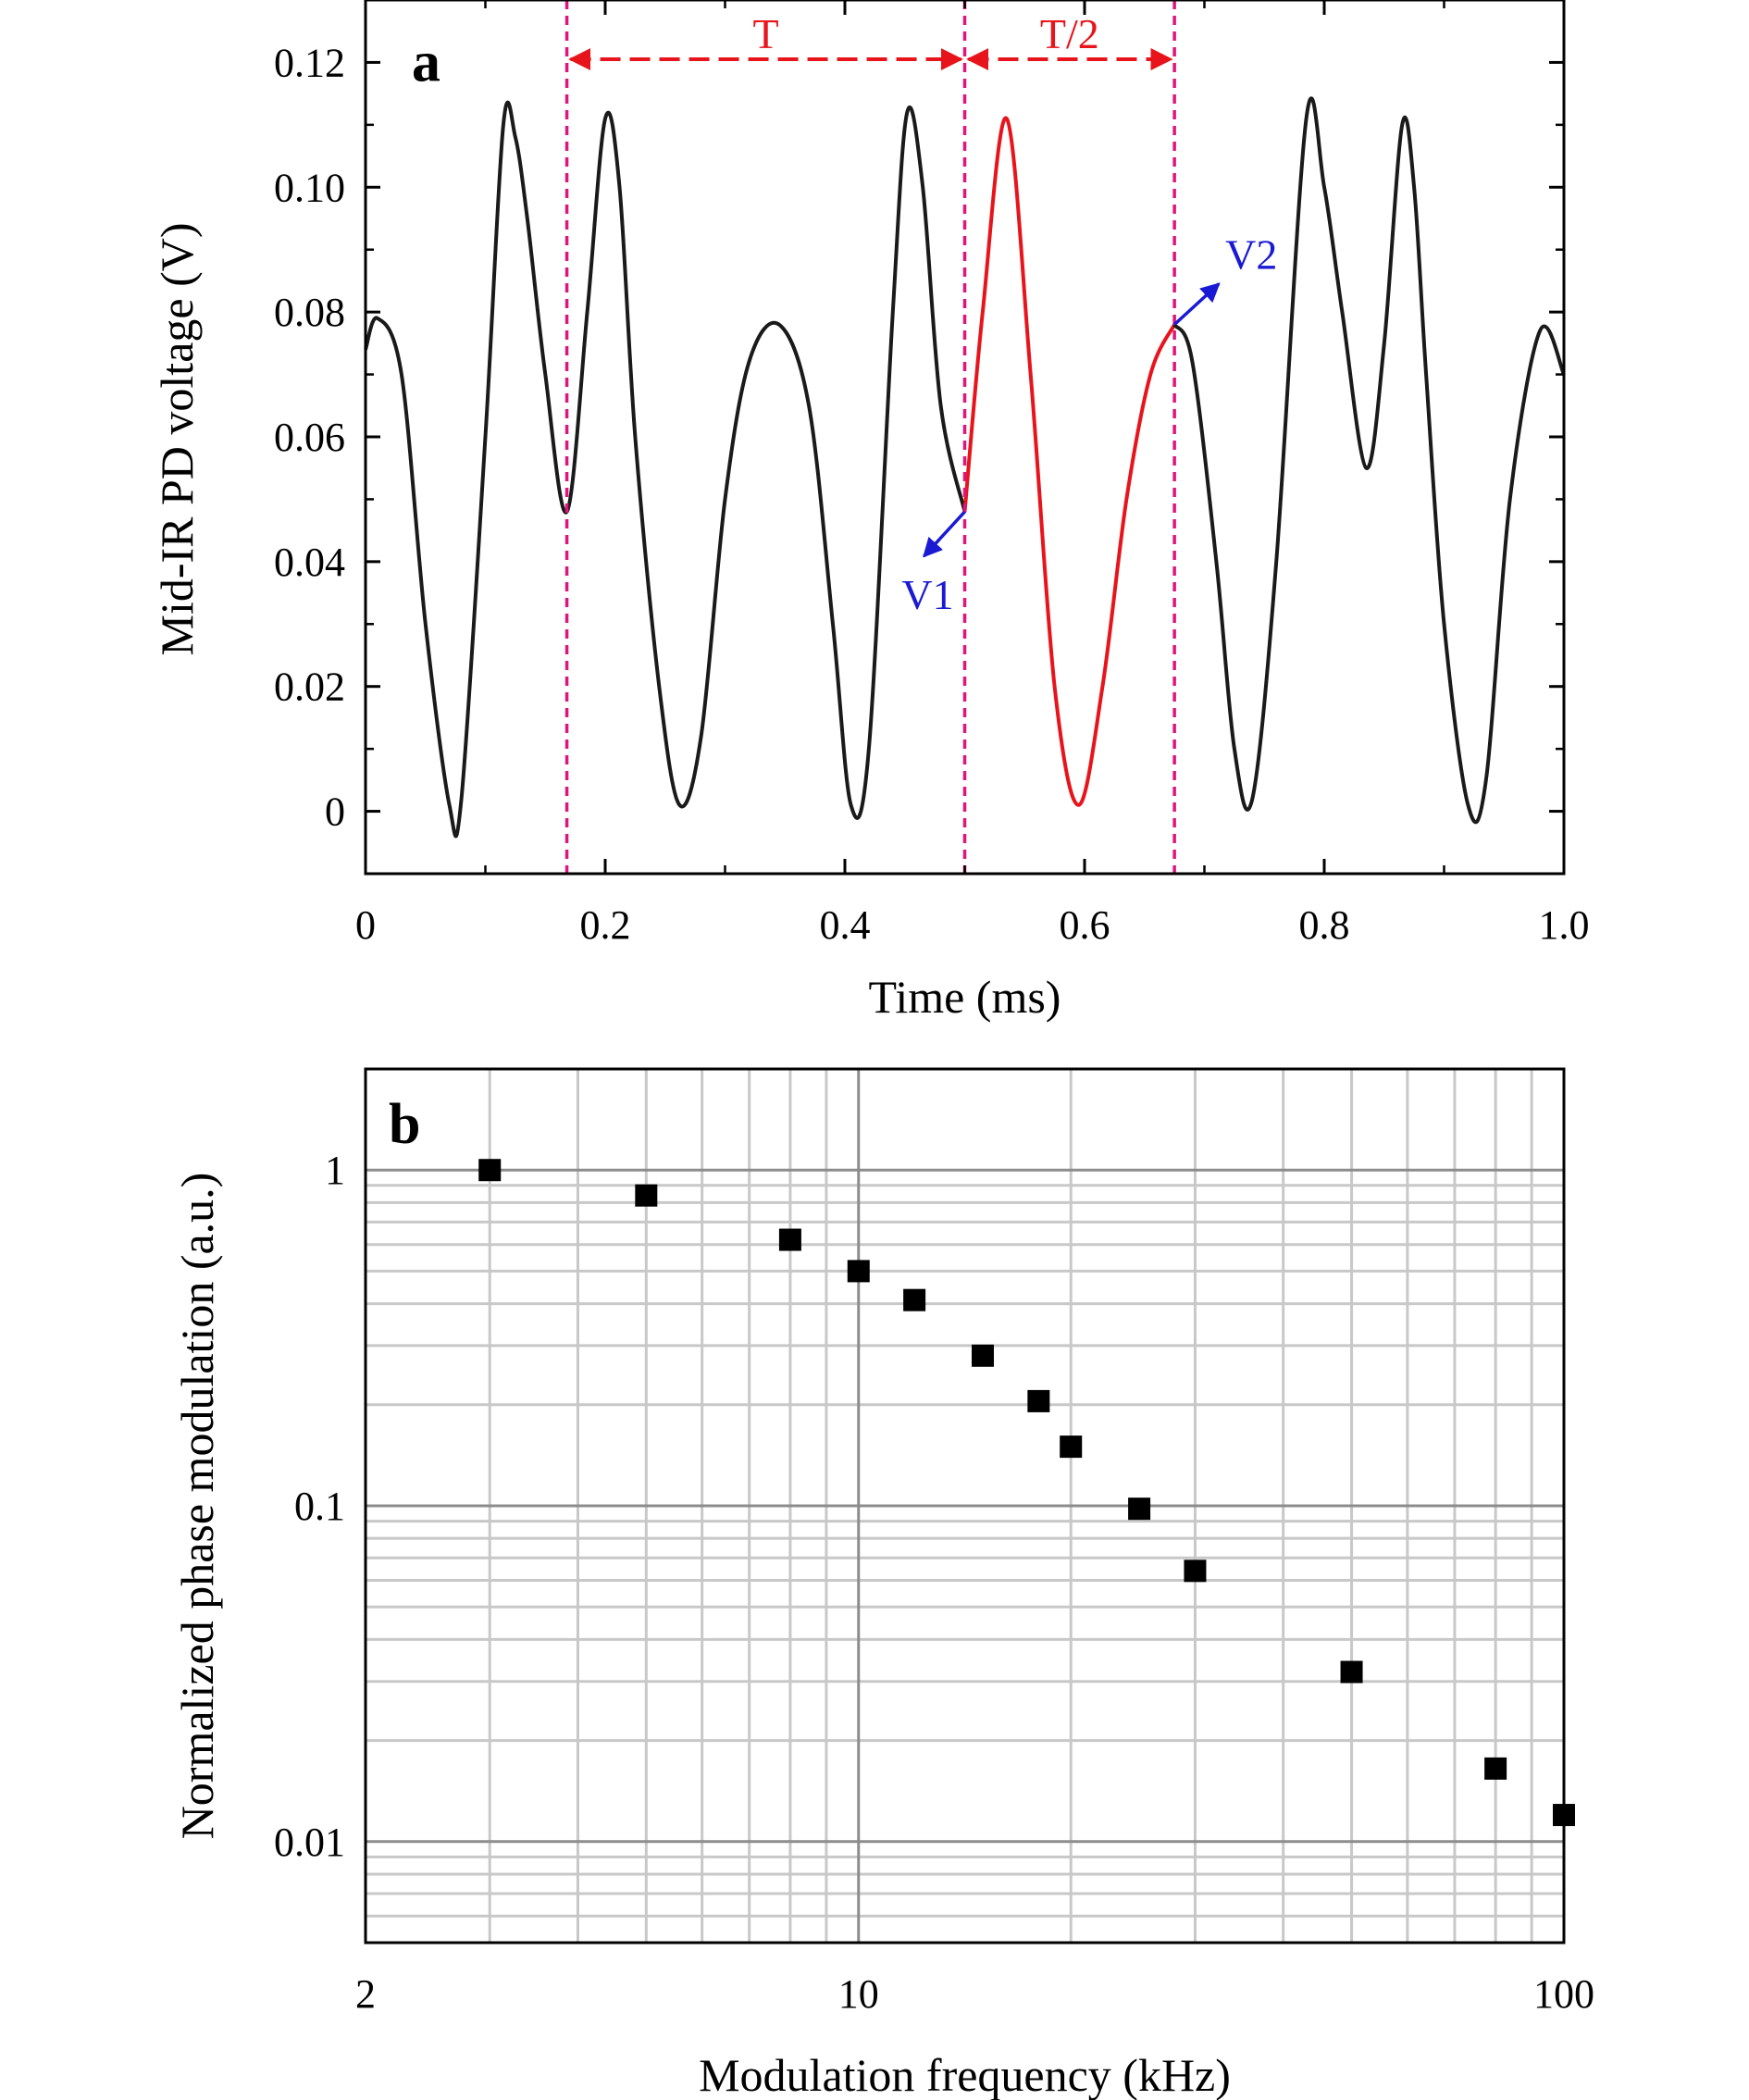 This screenshot has width=1749, height=2100. I want to click on y-tick-label-a: 0.06, so click(309, 437).